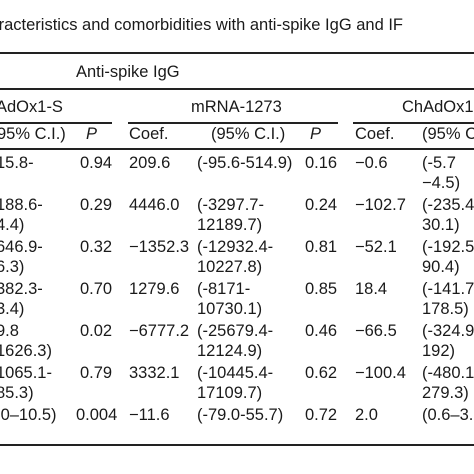  Describe the element at coordinates (154, 289) in the screenshot. I see `row-coef-2: 1279.6` at that location.